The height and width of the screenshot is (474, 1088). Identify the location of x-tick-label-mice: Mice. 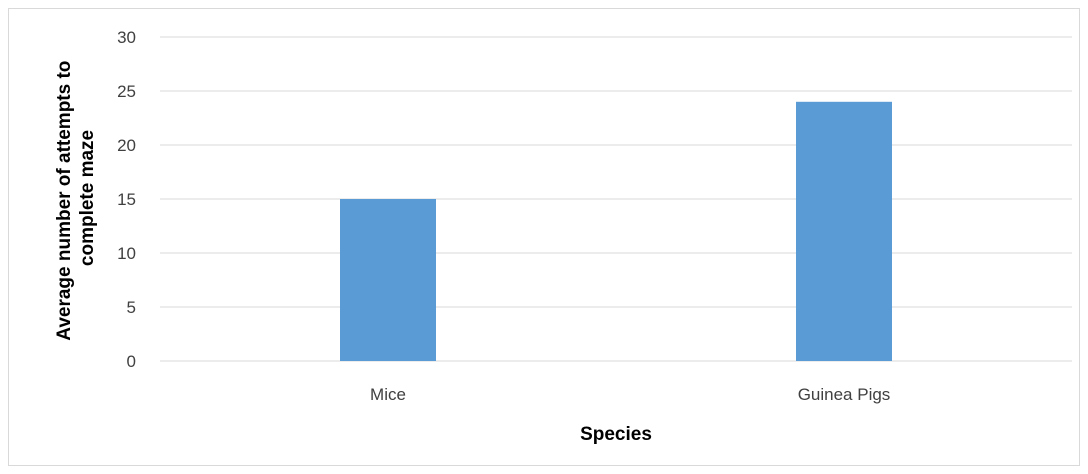
(388, 394).